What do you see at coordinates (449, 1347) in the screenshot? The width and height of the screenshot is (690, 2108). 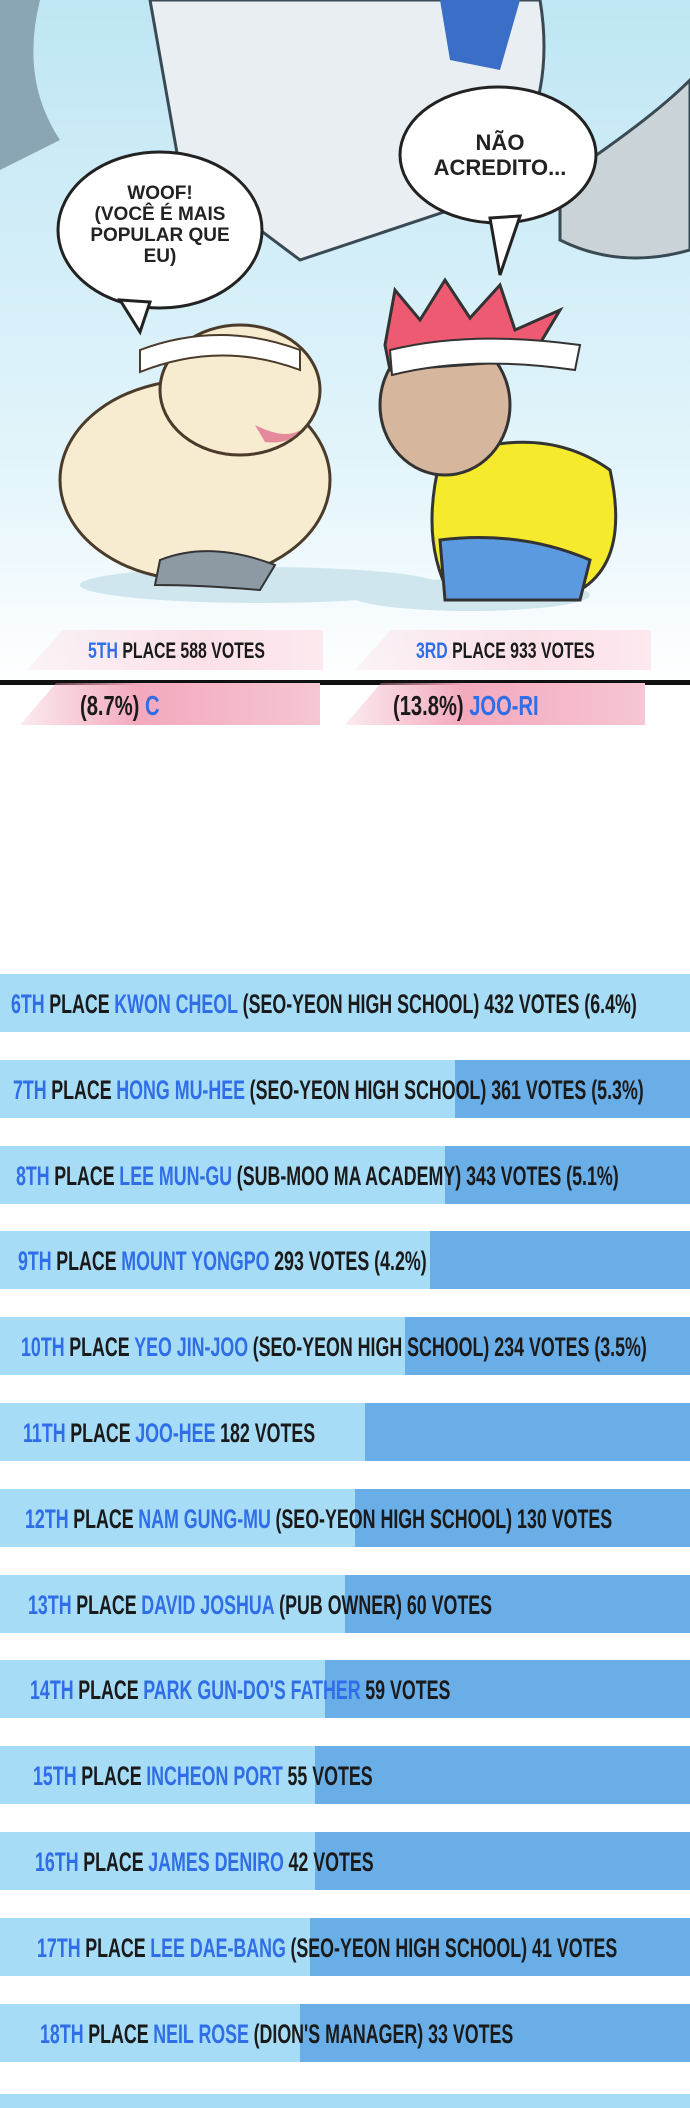 I see `detail: (SEO-YEON HIGH SCHOOL) 234 VOTES (3.5%)` at bounding box center [449, 1347].